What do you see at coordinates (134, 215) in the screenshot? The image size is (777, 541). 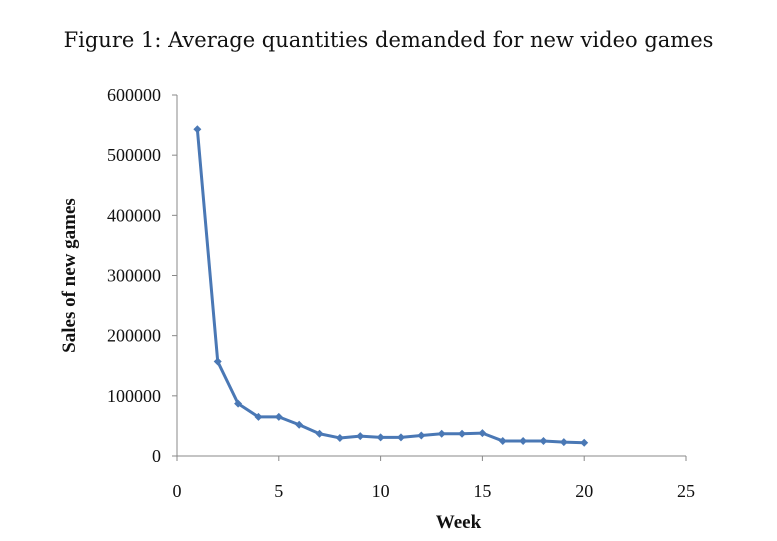 I see `y-tick-label: 400000` at bounding box center [134, 215].